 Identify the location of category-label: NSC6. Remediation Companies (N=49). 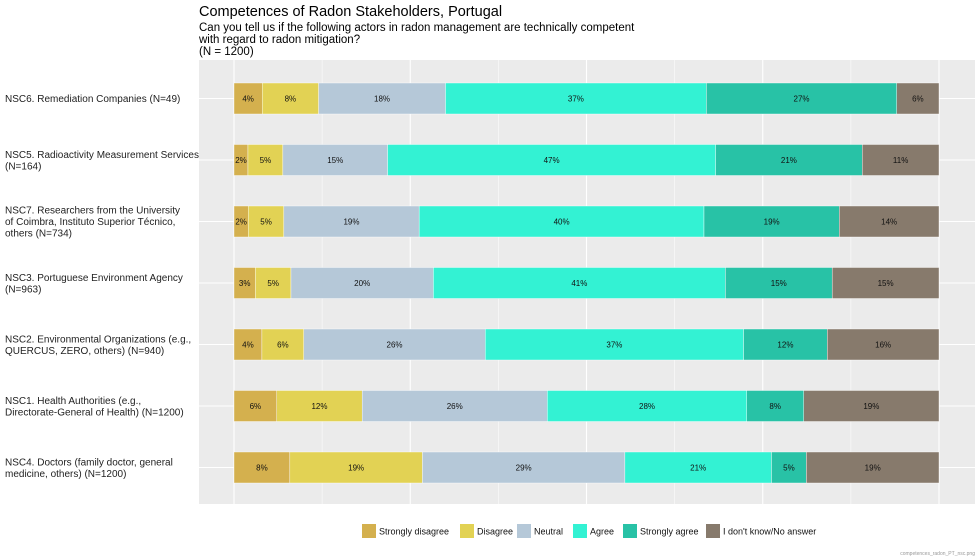
(92, 99).